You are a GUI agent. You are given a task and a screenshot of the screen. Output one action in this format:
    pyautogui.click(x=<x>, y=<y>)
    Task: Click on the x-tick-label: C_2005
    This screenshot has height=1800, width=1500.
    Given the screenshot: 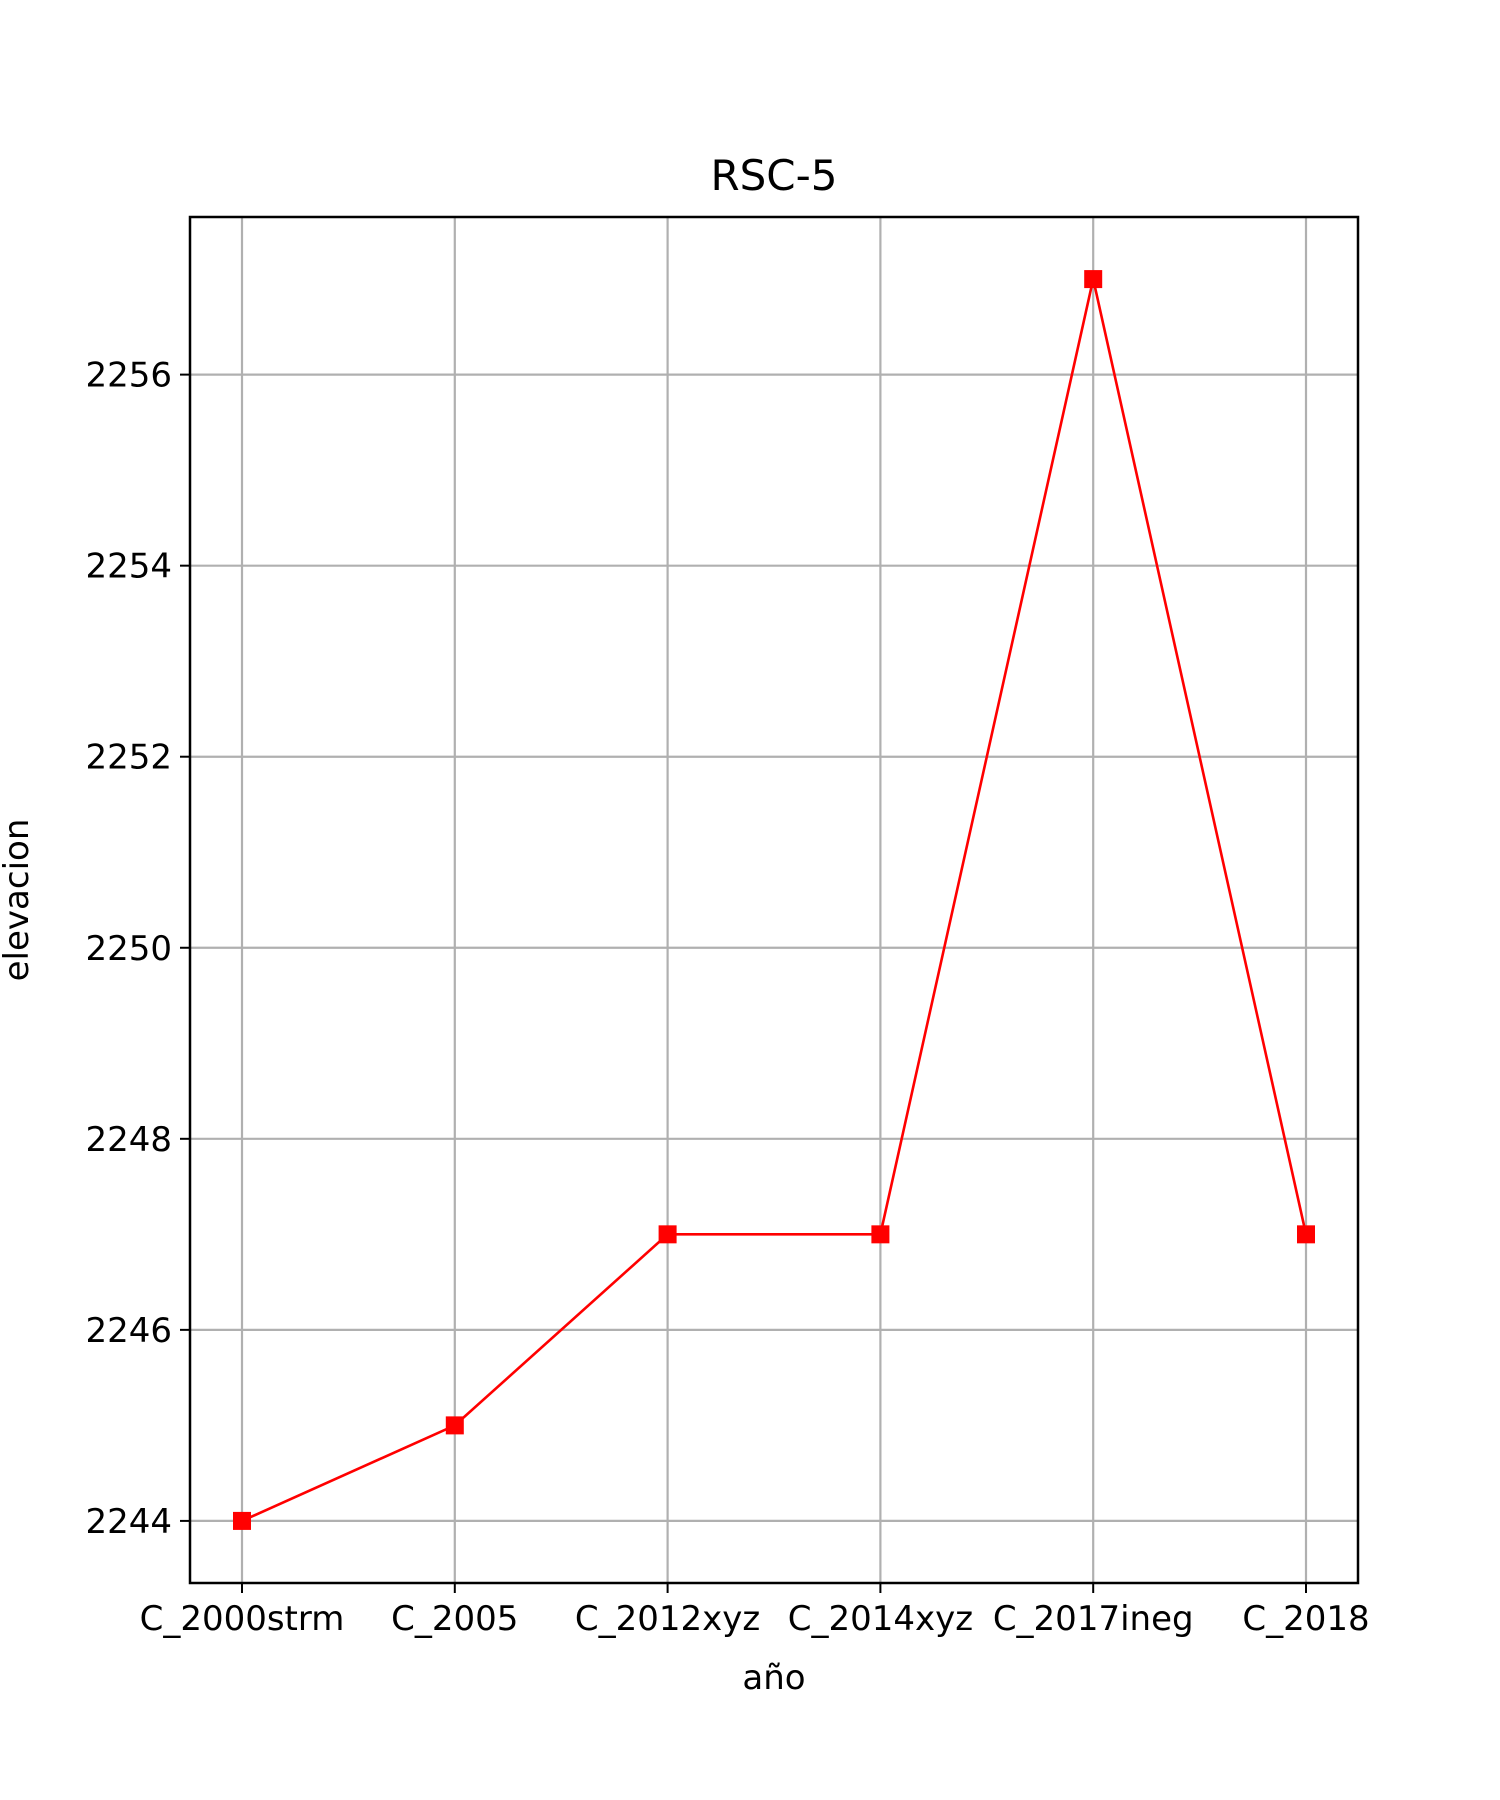 What is the action you would take?
    pyautogui.click(x=454, y=1619)
    